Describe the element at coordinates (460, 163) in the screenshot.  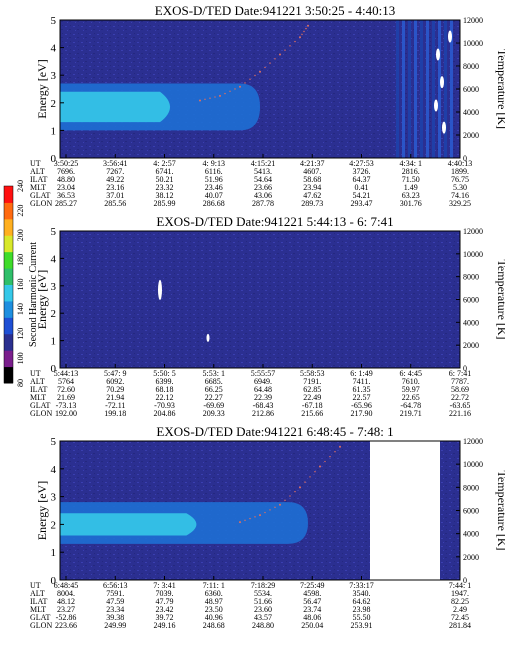
I see `ephemeris-cell: 4:40:13` at that location.